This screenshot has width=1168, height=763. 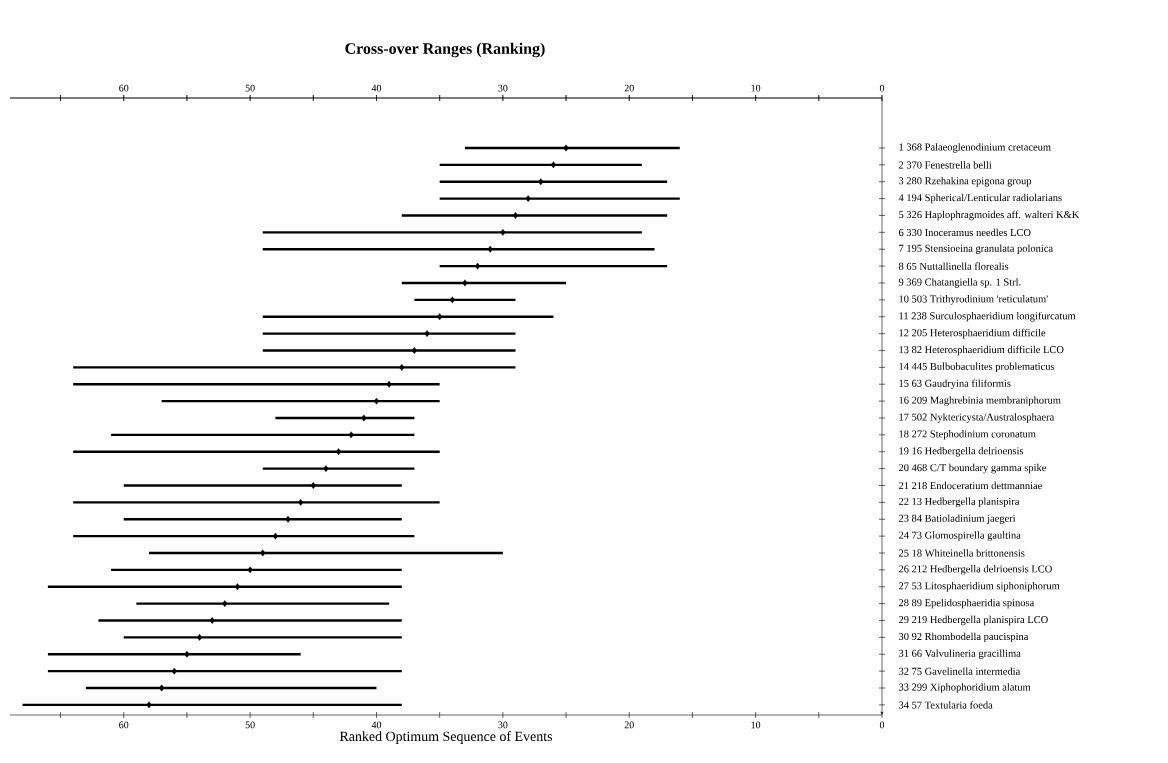 What do you see at coordinates (965, 181) in the screenshot?
I see `y-tick-label: 3 280 Rzehakina epigona group` at bounding box center [965, 181].